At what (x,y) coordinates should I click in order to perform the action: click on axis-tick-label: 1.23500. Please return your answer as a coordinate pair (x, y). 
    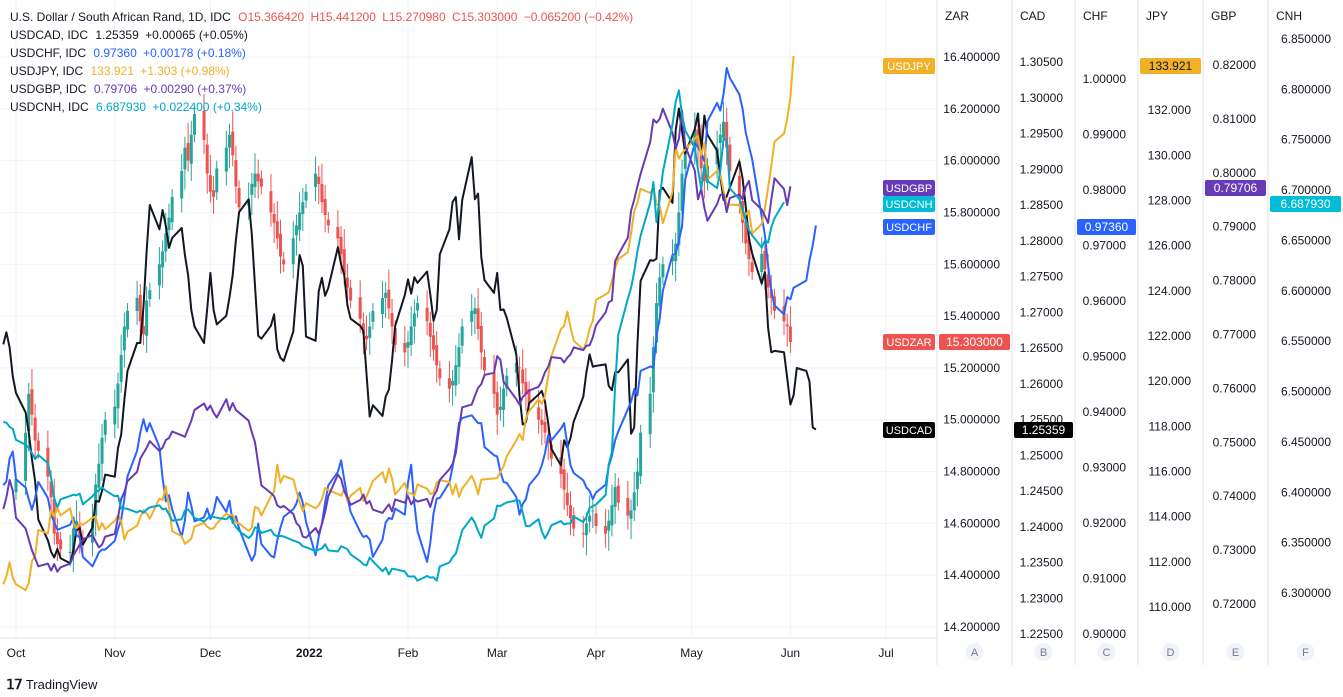
    Looking at the image, I should click on (1042, 563).